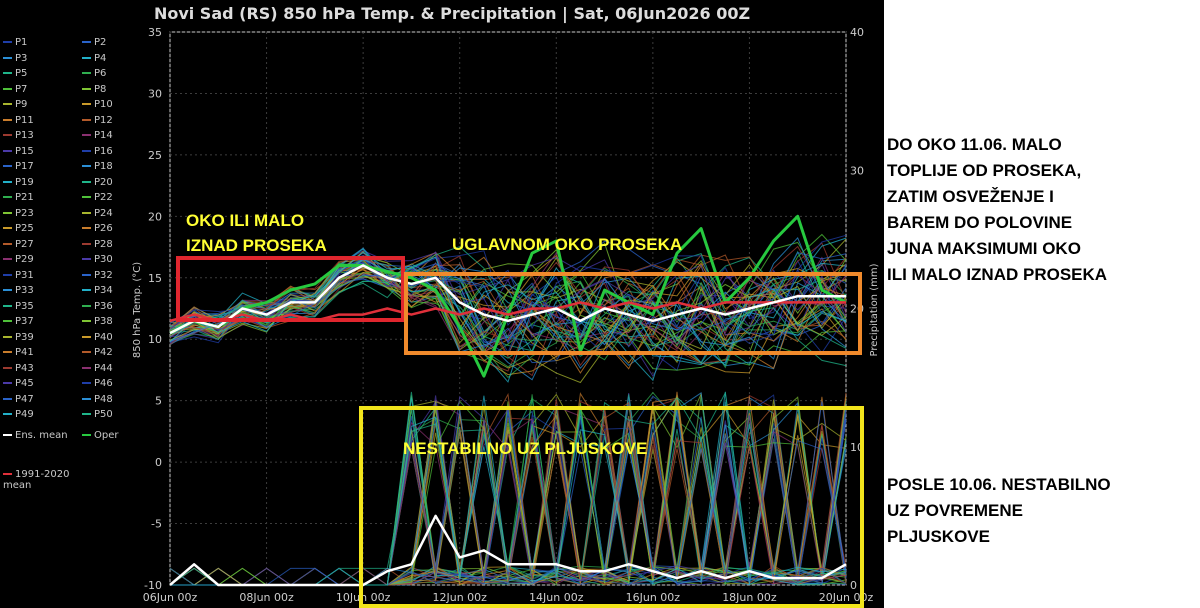 This screenshot has height=608, width=1200. I want to click on legend-member: P11, so click(18, 120).